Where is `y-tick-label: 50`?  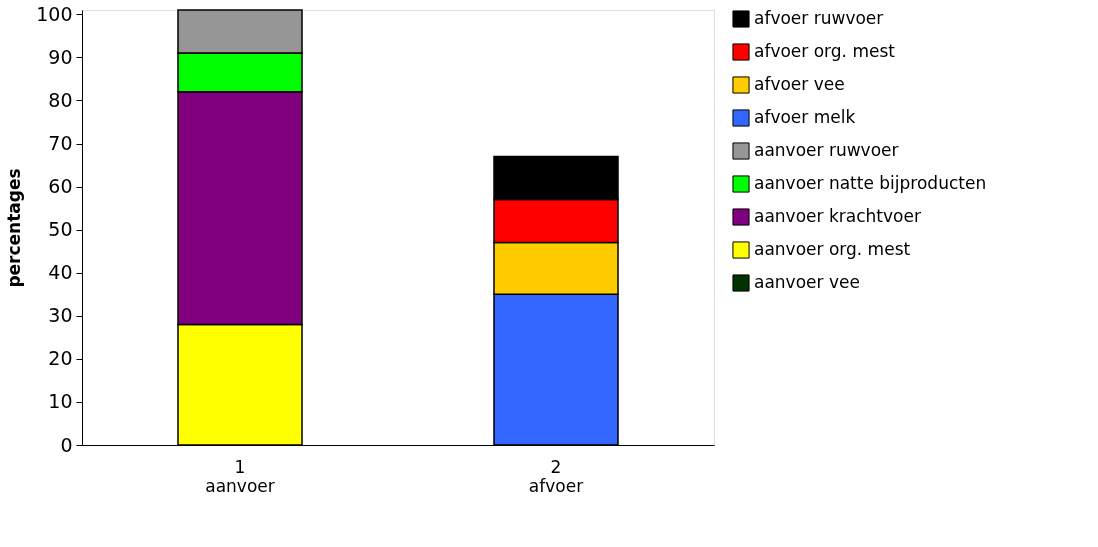 y-tick-label: 50 is located at coordinates (60, 229).